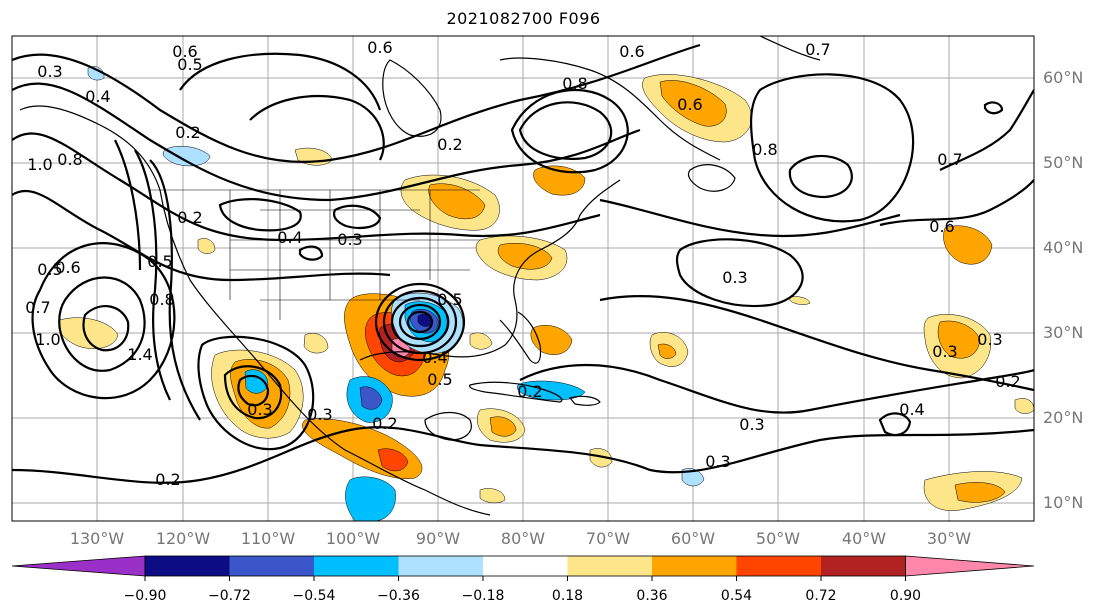 This screenshot has width=1105, height=615. Describe the element at coordinates (1063, 502) in the screenshot. I see `lat-label: 10°N` at that location.